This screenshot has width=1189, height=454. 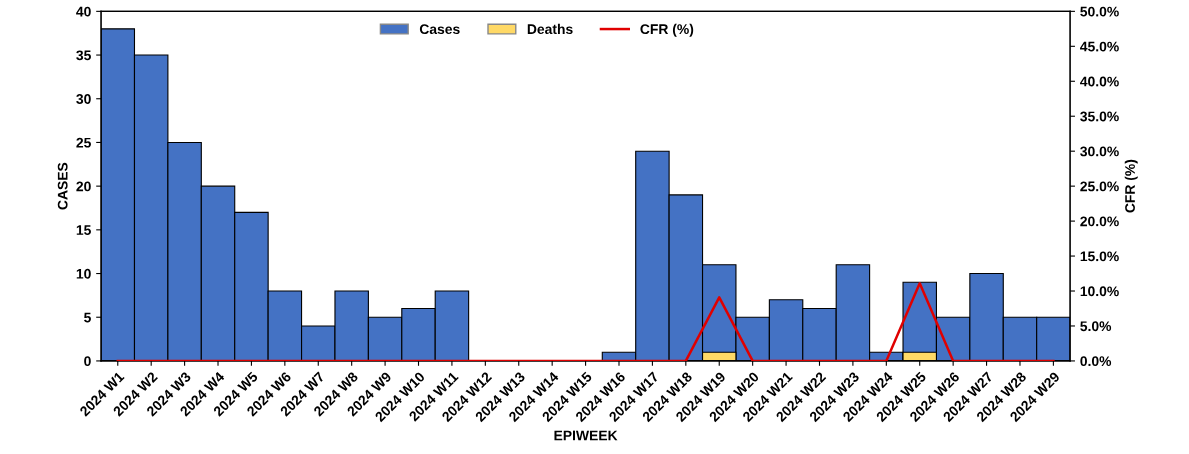 What do you see at coordinates (83, 55) in the screenshot?
I see `y-tick-label: 35` at bounding box center [83, 55].